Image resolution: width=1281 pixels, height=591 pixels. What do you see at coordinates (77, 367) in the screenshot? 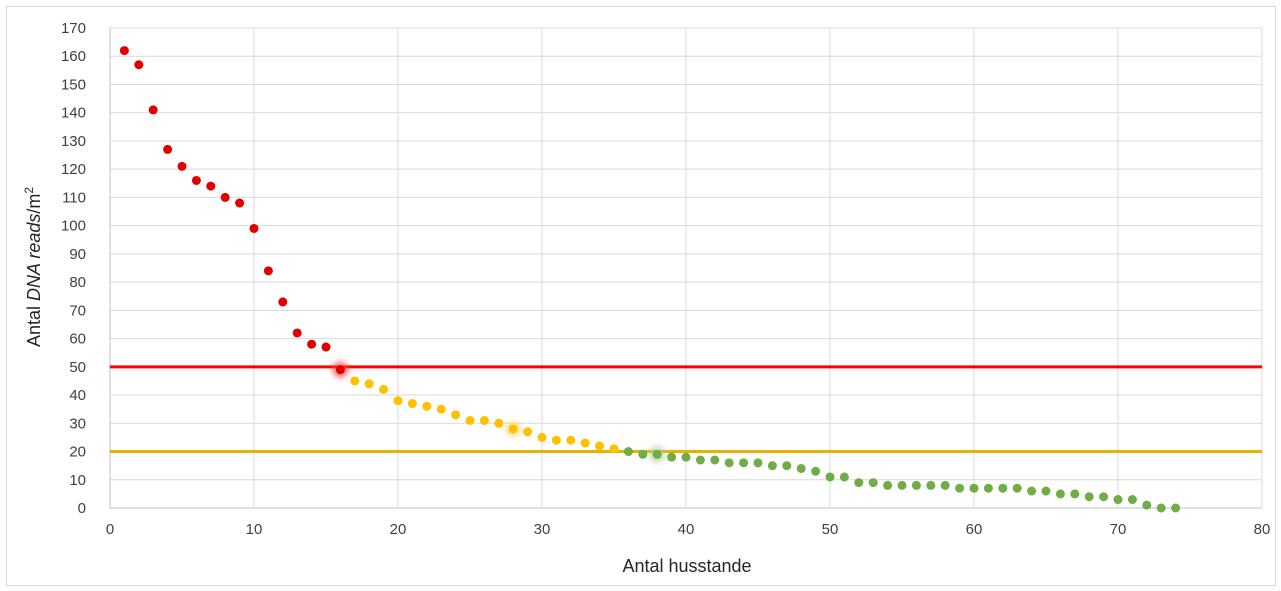
I see `y-tick-label: 50` at bounding box center [77, 367].